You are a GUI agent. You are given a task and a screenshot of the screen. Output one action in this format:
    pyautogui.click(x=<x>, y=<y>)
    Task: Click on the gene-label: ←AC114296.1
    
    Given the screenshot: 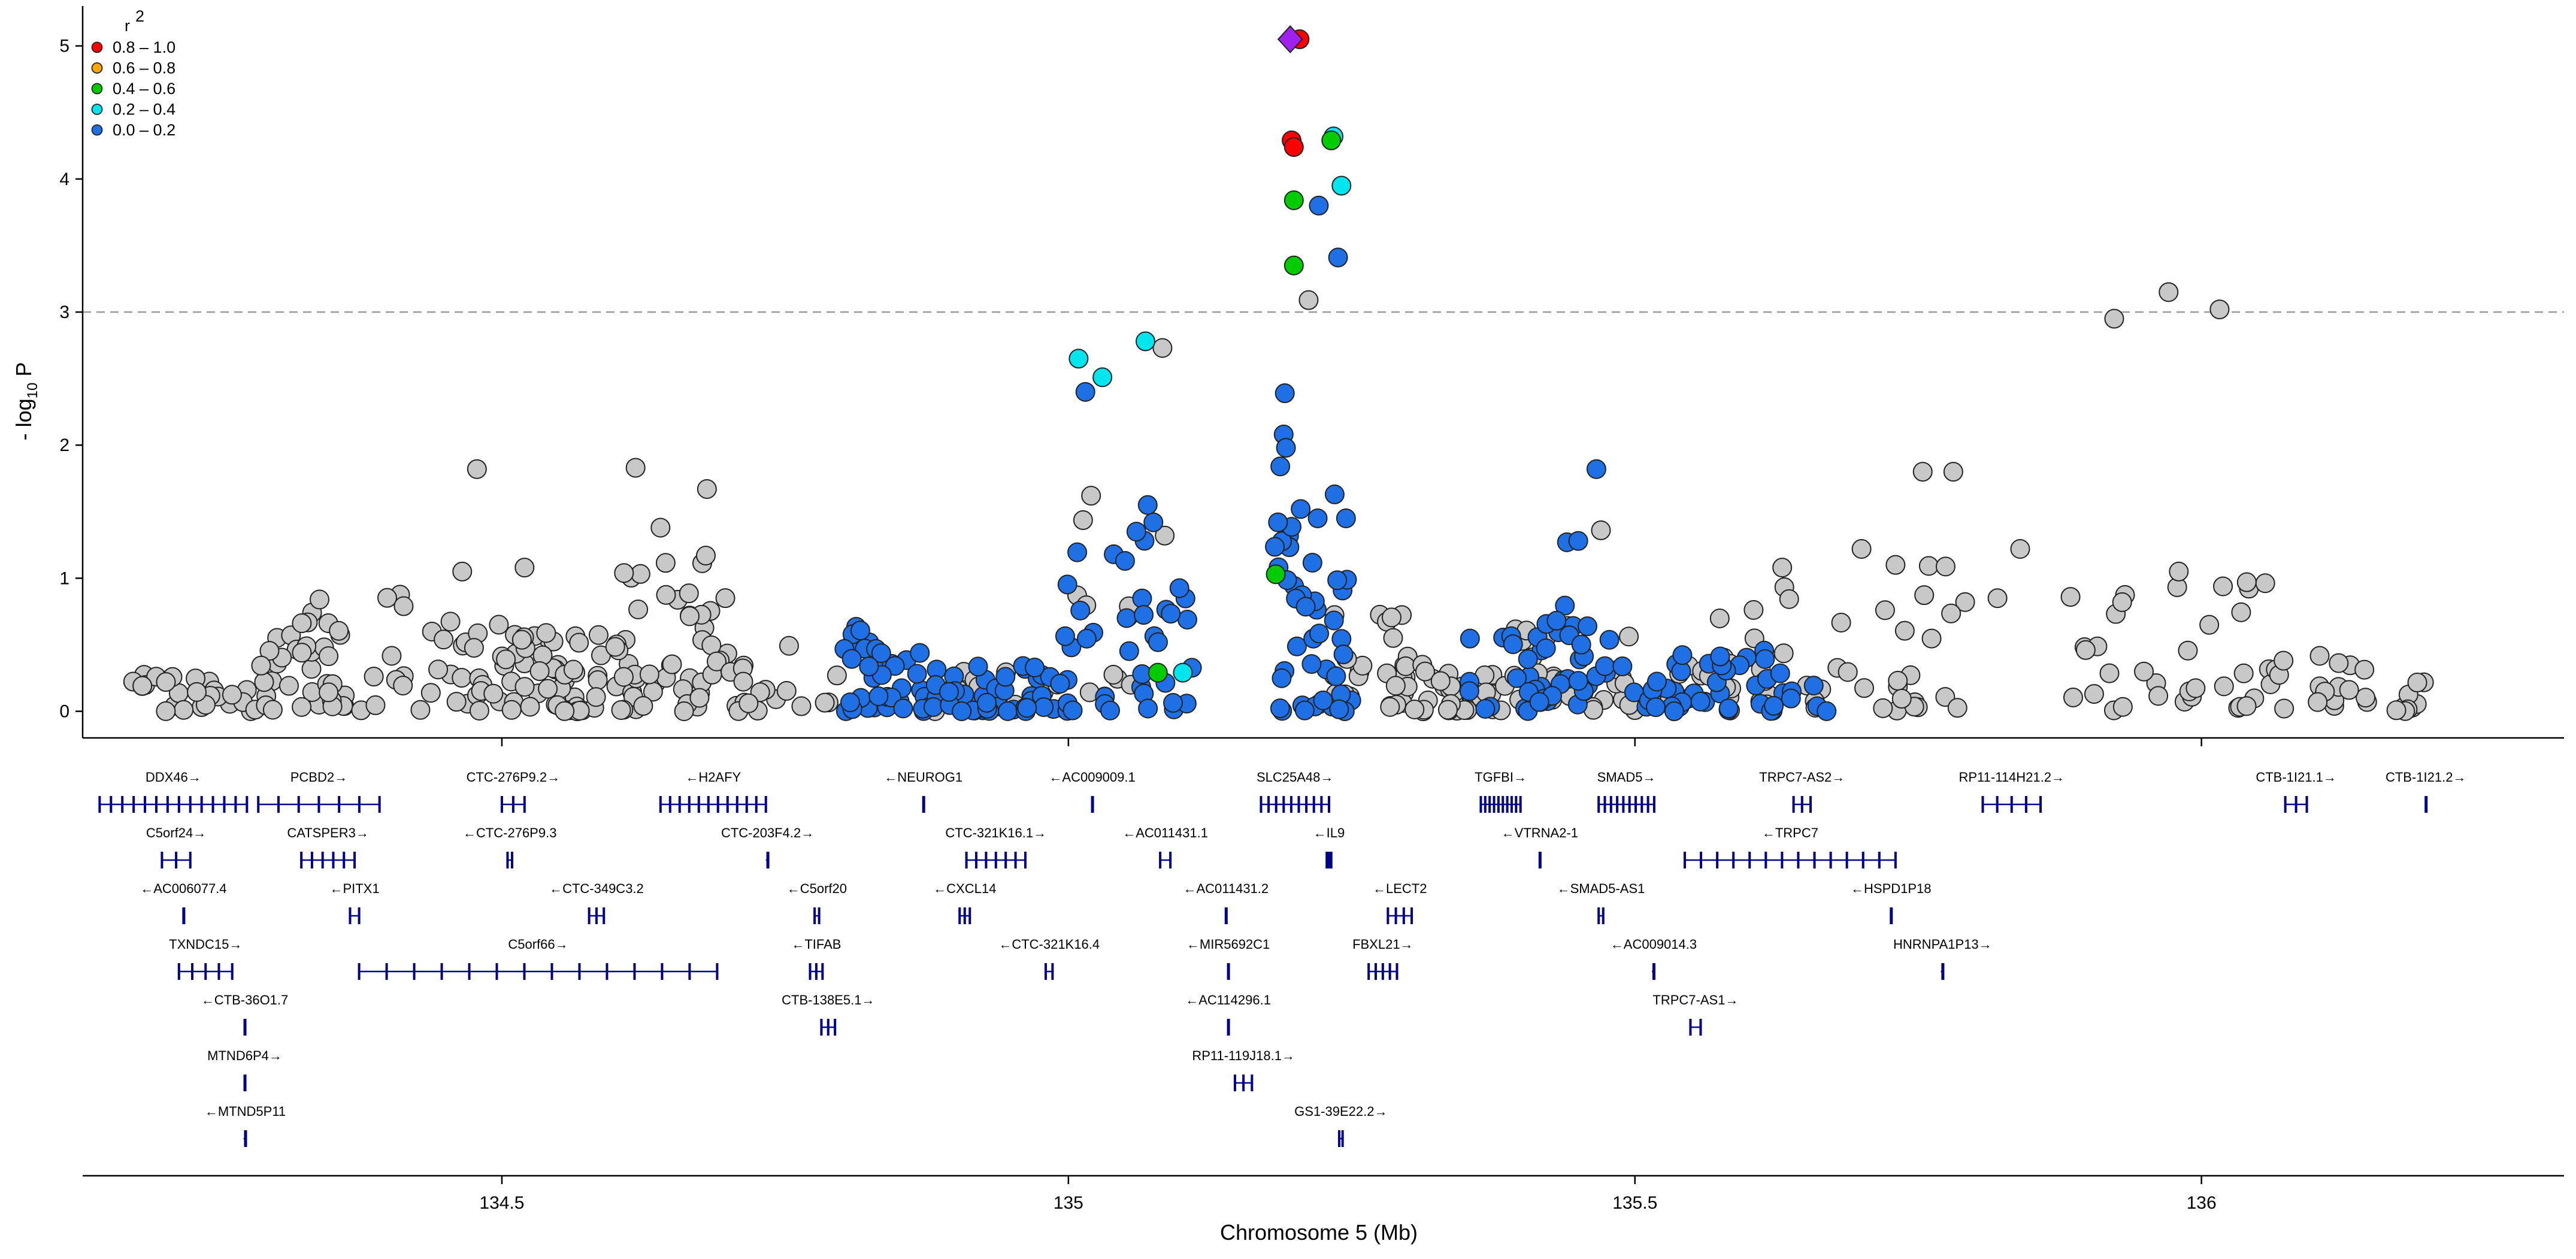 What is the action you would take?
    pyautogui.click(x=1228, y=999)
    